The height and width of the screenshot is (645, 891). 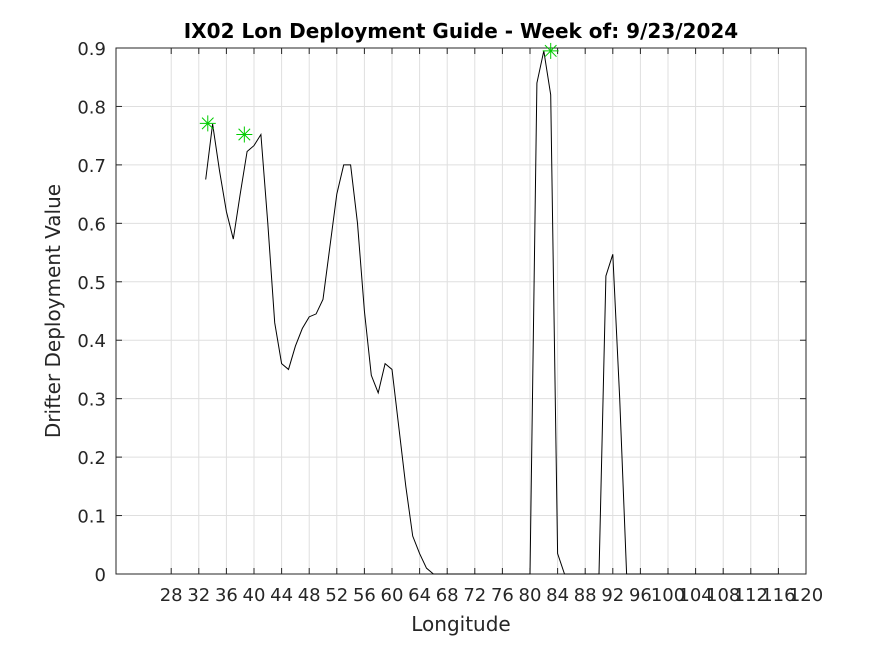 What do you see at coordinates (474, 595) in the screenshot?
I see `x-tick-label: 72` at bounding box center [474, 595].